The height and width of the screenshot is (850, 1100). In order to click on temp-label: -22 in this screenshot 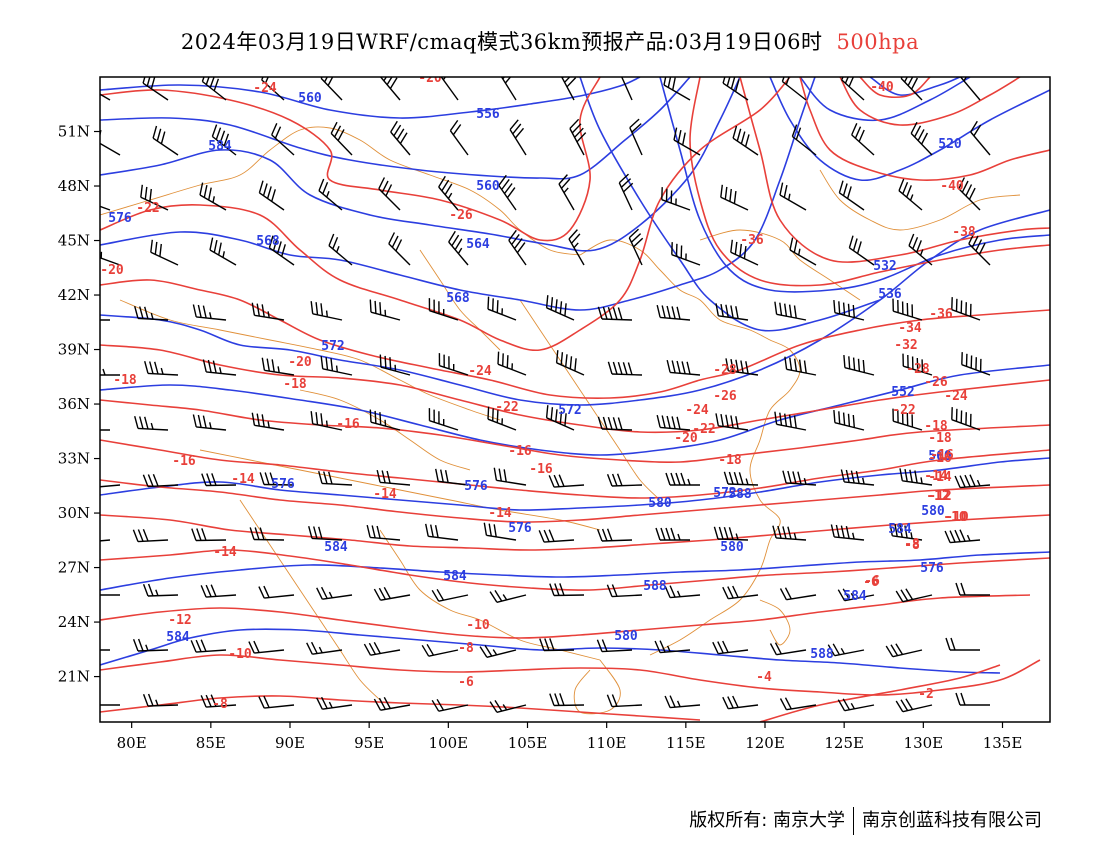, I will do `click(903, 410)`.